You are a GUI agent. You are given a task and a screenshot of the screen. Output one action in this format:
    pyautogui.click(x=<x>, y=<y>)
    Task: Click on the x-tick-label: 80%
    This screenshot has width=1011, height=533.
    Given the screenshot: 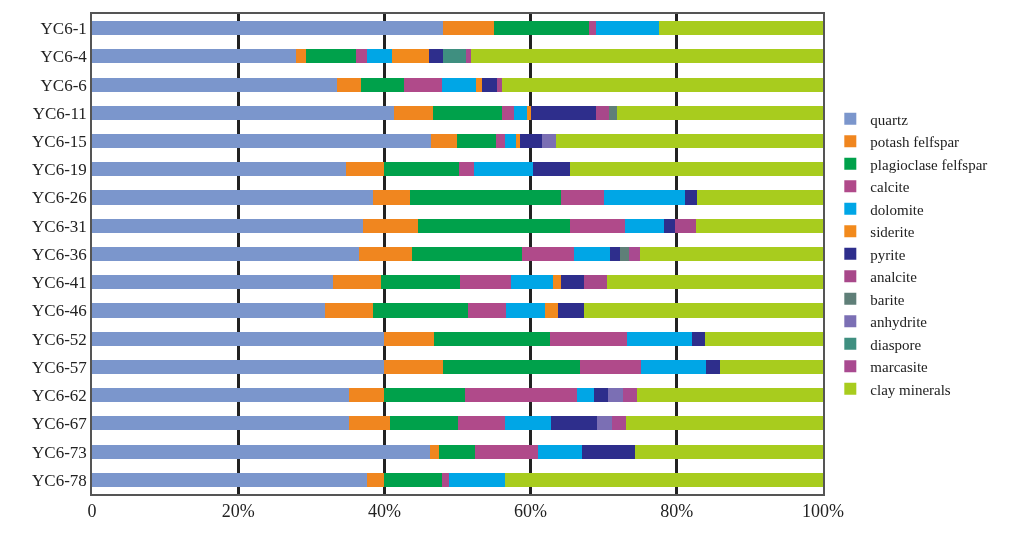 What is the action you would take?
    pyautogui.click(x=677, y=511)
    